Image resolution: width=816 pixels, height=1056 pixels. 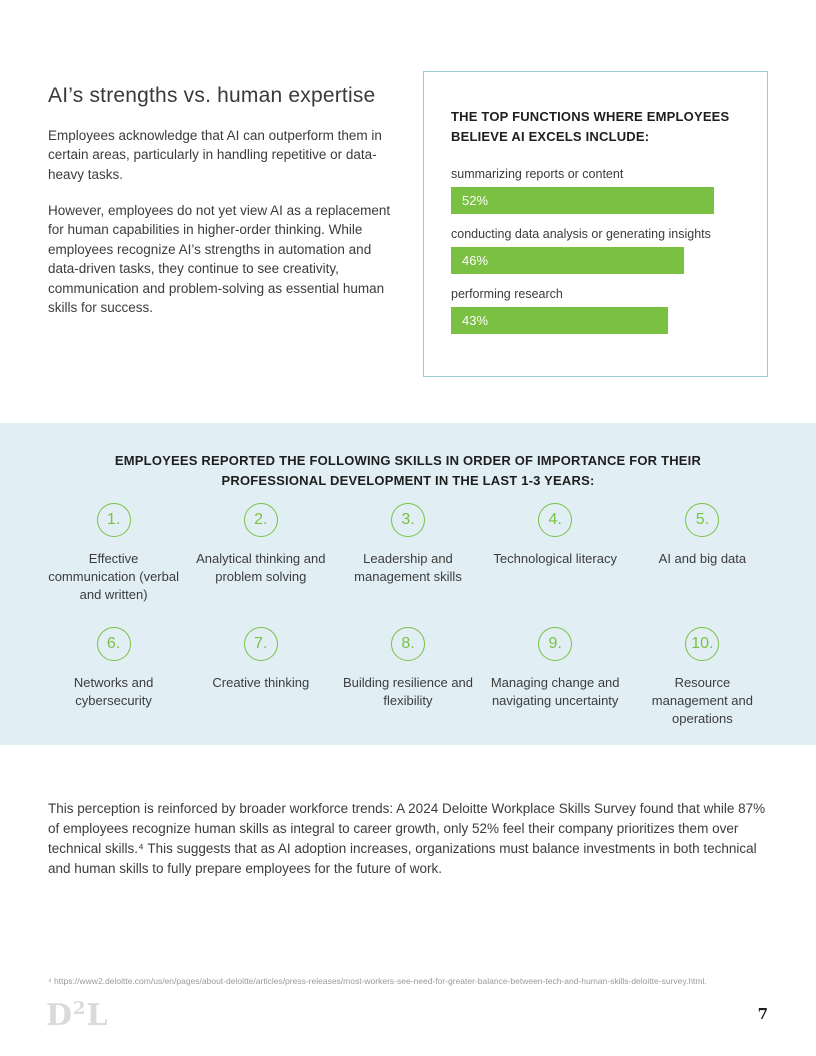 I want to click on logo-letter-d: D, so click(x=60, y=1015).